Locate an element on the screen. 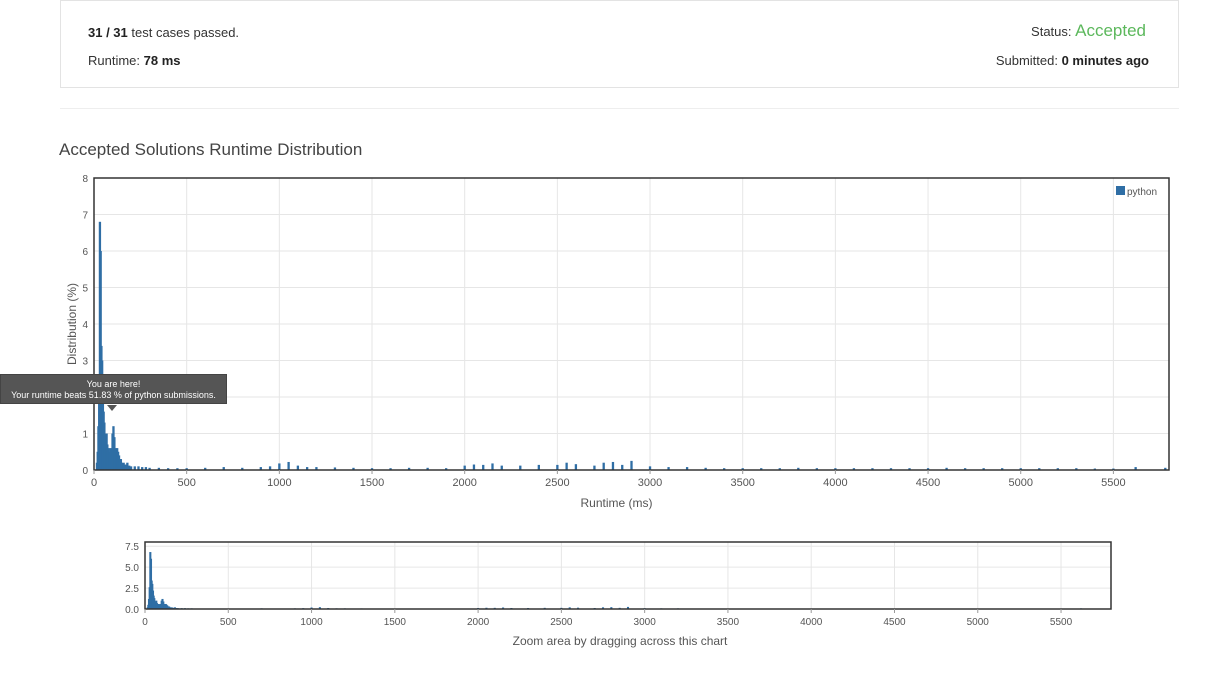  nav-plot-frame is located at coordinates (628, 575).